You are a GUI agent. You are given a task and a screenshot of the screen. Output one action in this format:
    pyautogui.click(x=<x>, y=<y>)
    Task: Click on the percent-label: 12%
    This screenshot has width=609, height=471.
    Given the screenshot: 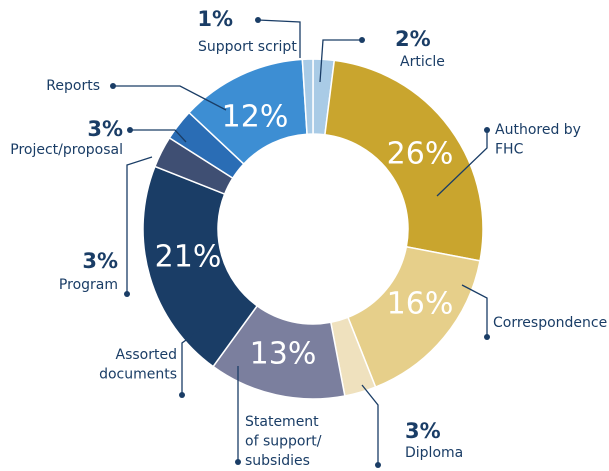 What is the action you would take?
    pyautogui.click(x=255, y=117)
    